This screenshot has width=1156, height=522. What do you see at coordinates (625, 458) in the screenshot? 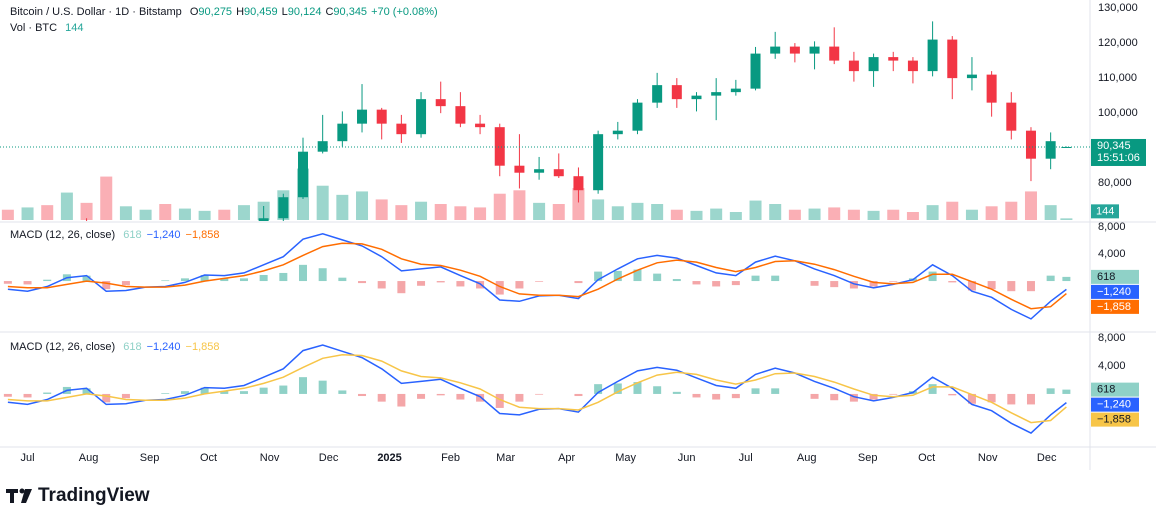
I see `x-tick-label: May` at bounding box center [625, 458].